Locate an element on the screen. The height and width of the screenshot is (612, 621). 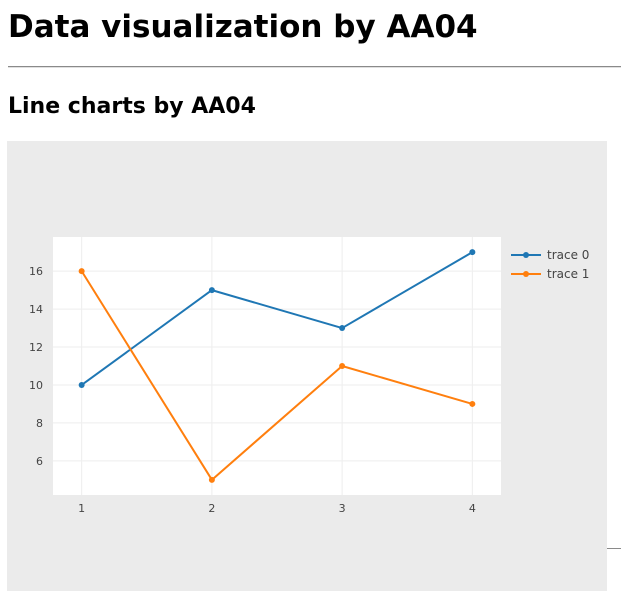
y-tick-label: 8 is located at coordinates (39, 423).